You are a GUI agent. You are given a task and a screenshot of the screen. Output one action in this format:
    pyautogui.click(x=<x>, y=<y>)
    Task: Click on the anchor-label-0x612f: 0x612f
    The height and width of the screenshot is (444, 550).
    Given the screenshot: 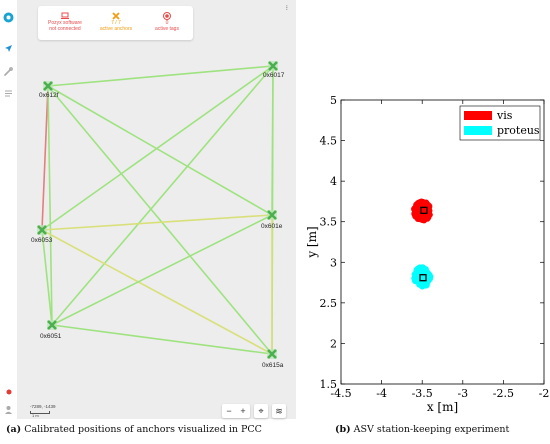 What is the action you would take?
    pyautogui.click(x=49, y=95)
    